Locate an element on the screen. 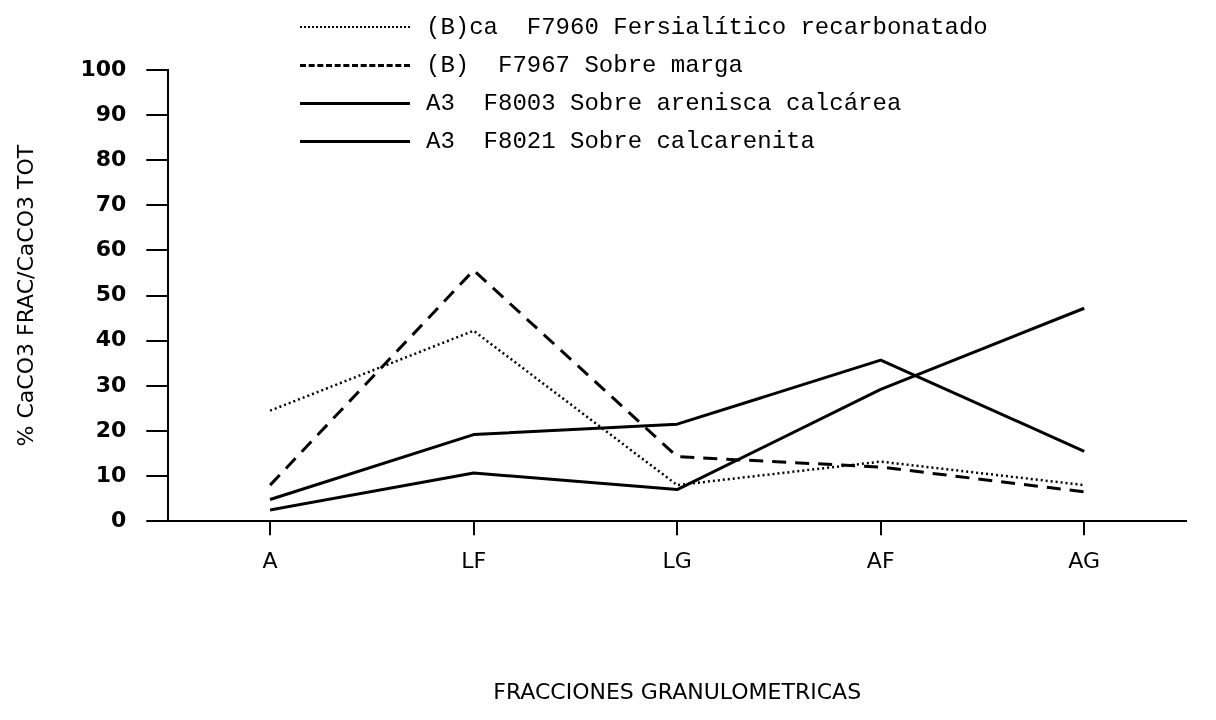 This screenshot has width=1216, height=720. x-axis-title: FRACCIONES GRANULOMETRICAS is located at coordinates (677, 691).